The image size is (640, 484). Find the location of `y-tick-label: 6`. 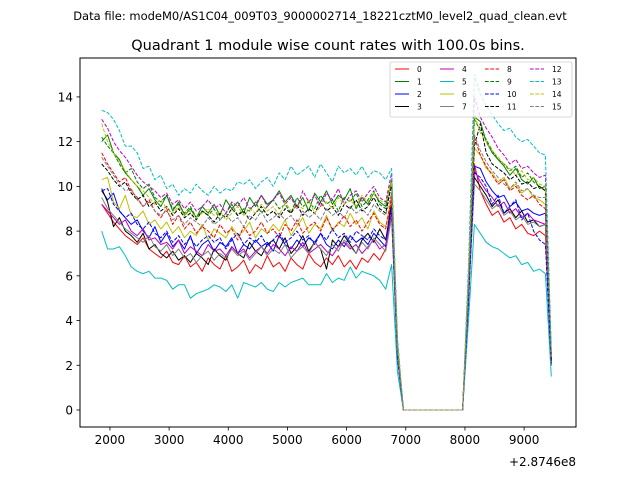

y-tick-label: 6 is located at coordinates (69, 276).